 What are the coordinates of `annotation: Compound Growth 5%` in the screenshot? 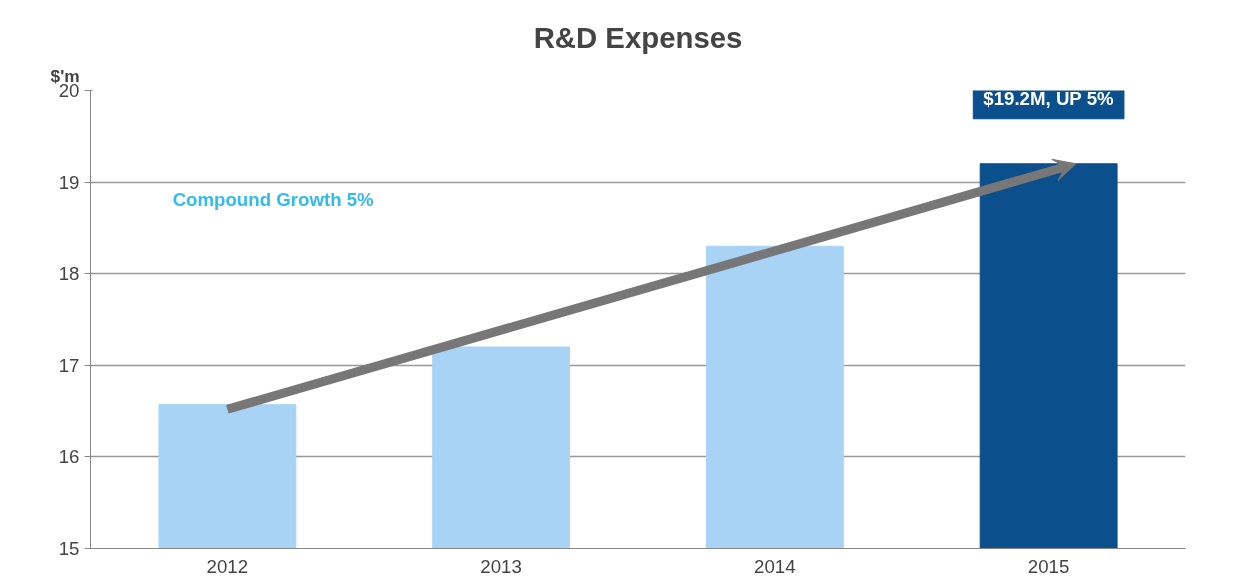 It's located at (273, 199).